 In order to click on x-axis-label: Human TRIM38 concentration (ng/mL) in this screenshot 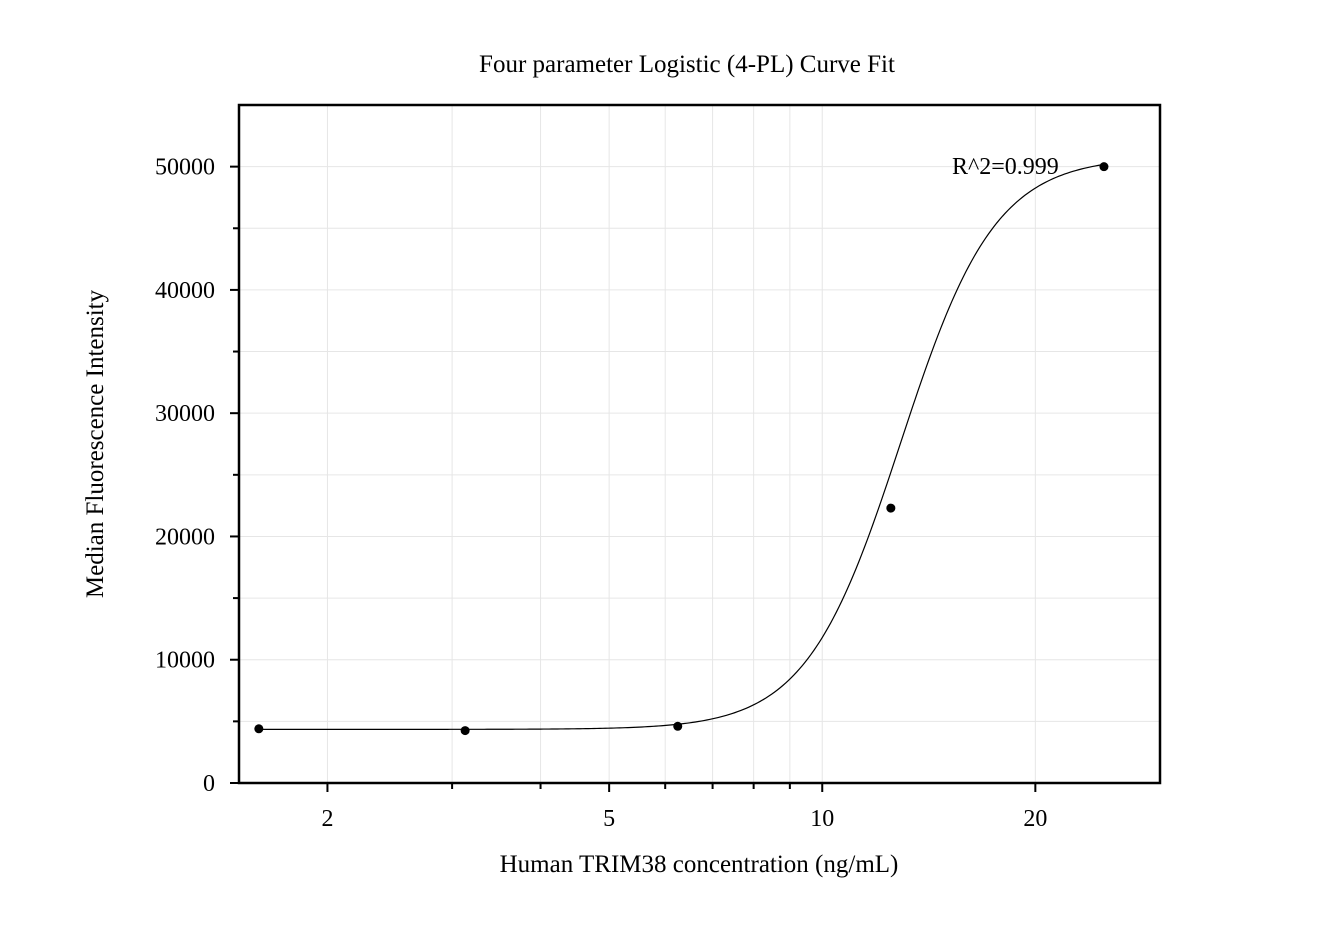, I will do `click(699, 864)`.